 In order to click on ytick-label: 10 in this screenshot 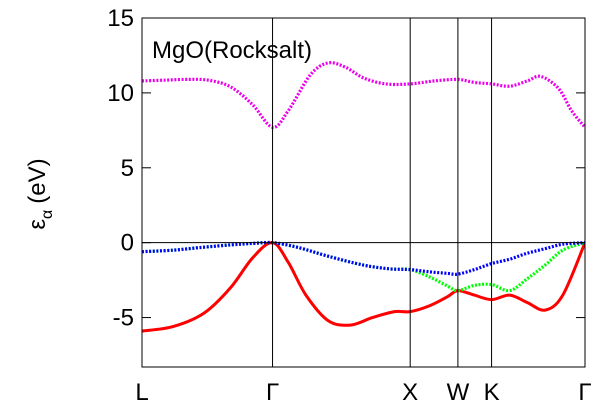, I will do `click(120, 93)`.